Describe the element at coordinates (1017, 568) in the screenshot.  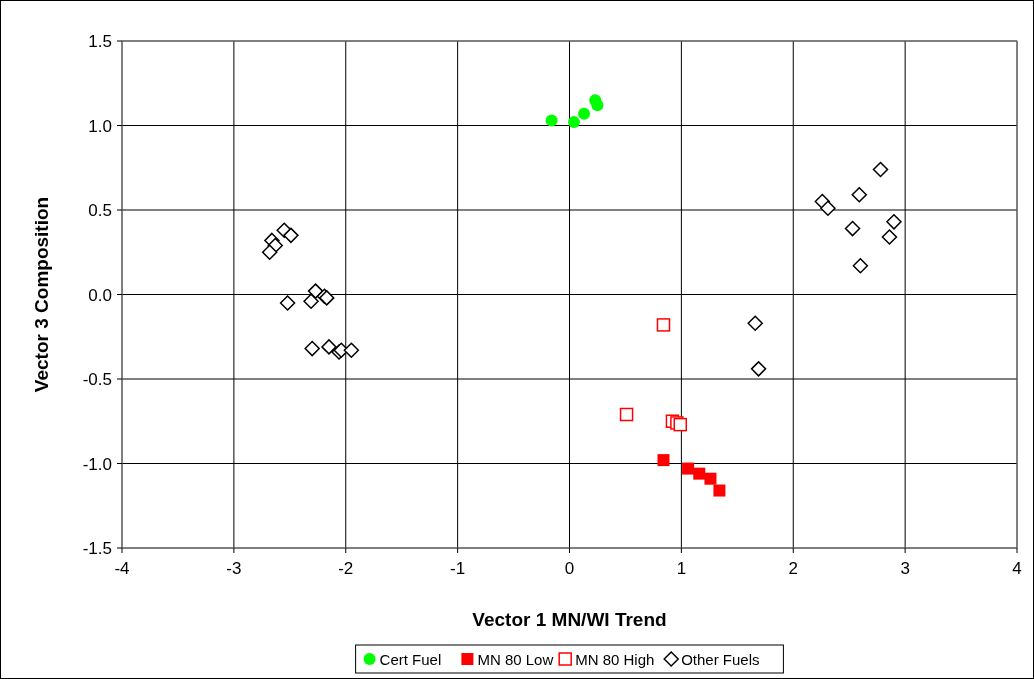
I see `x-tick-label: 4` at that location.